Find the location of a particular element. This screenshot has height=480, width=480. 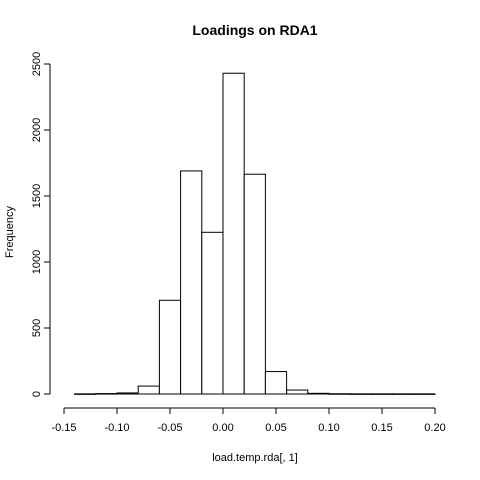

x-tick-label: 0.10 is located at coordinates (328, 428).